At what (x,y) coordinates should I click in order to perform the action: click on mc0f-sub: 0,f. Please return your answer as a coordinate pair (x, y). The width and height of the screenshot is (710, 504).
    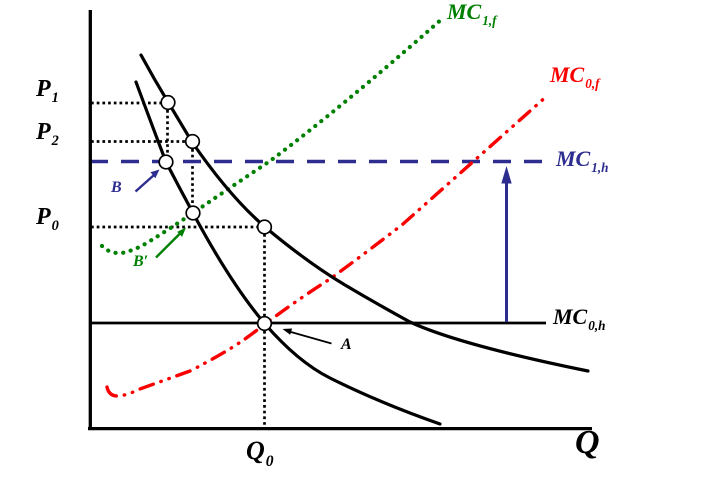
    Looking at the image, I should click on (592, 83).